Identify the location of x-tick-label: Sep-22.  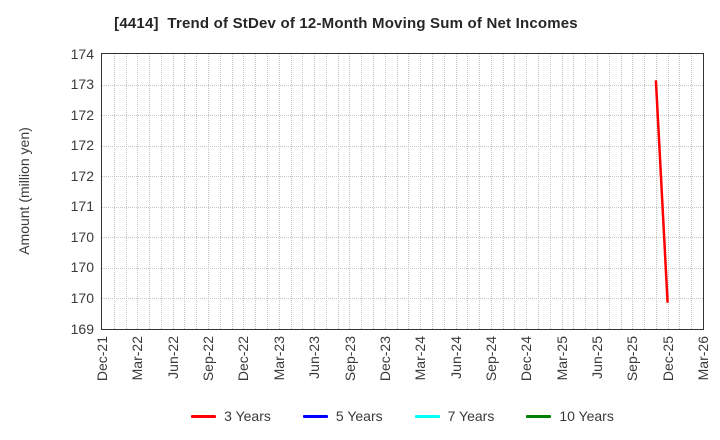
(208, 359).